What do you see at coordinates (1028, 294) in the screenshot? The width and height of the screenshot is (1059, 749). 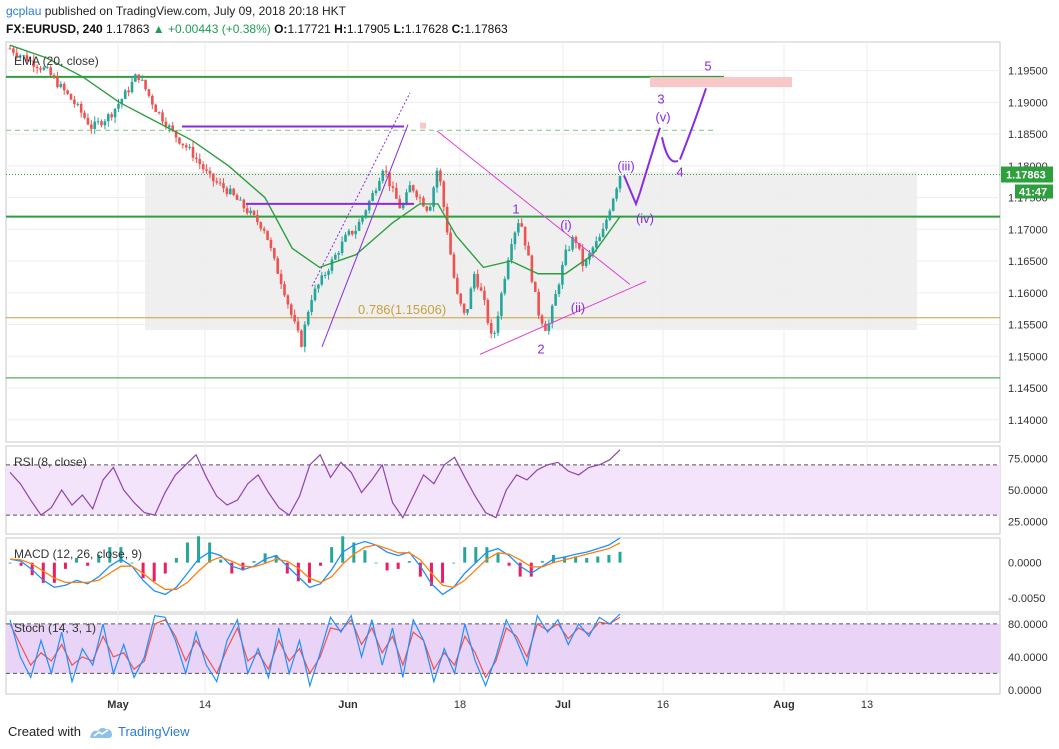 I see `price-tick-label: 1.16000` at bounding box center [1028, 294].